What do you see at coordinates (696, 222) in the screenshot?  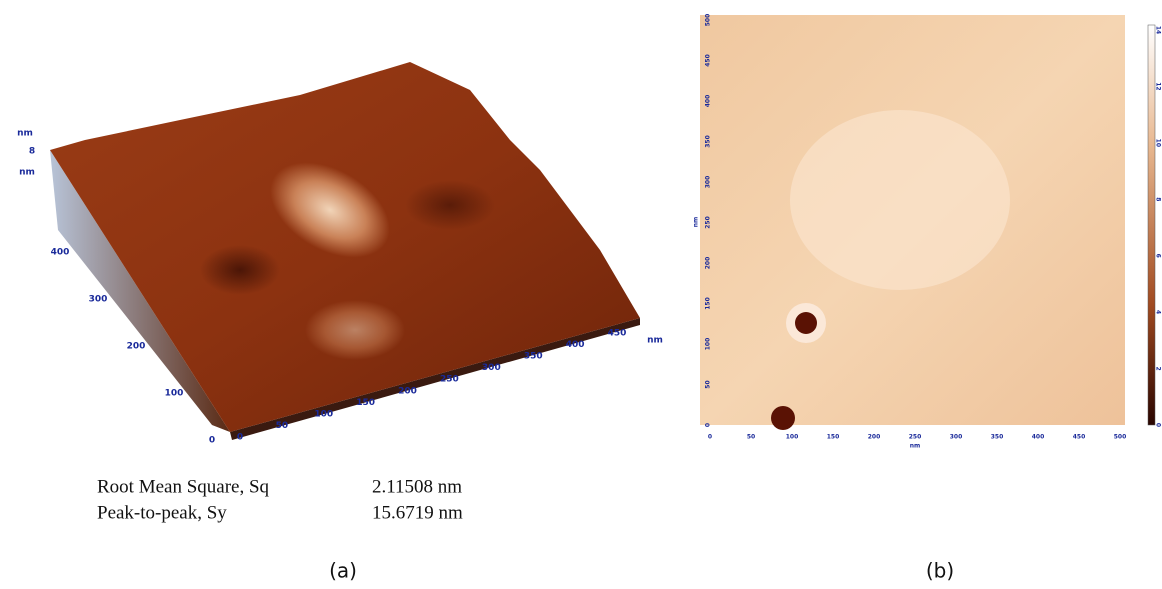 I see `y-axis-label: nm` at bounding box center [696, 222].